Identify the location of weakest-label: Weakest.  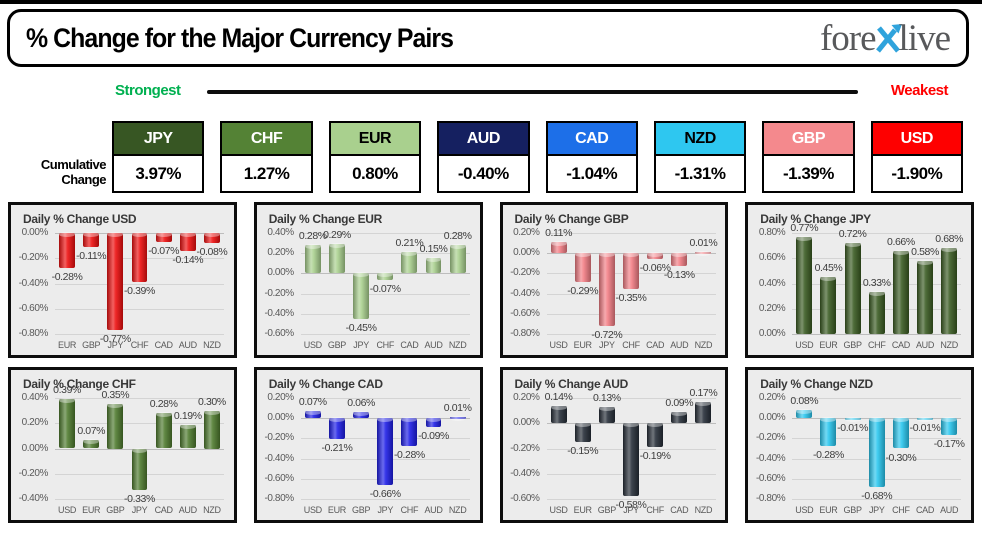
(919, 90).